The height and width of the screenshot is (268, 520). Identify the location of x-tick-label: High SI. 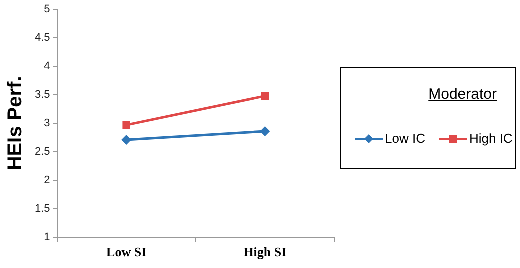
(265, 252).